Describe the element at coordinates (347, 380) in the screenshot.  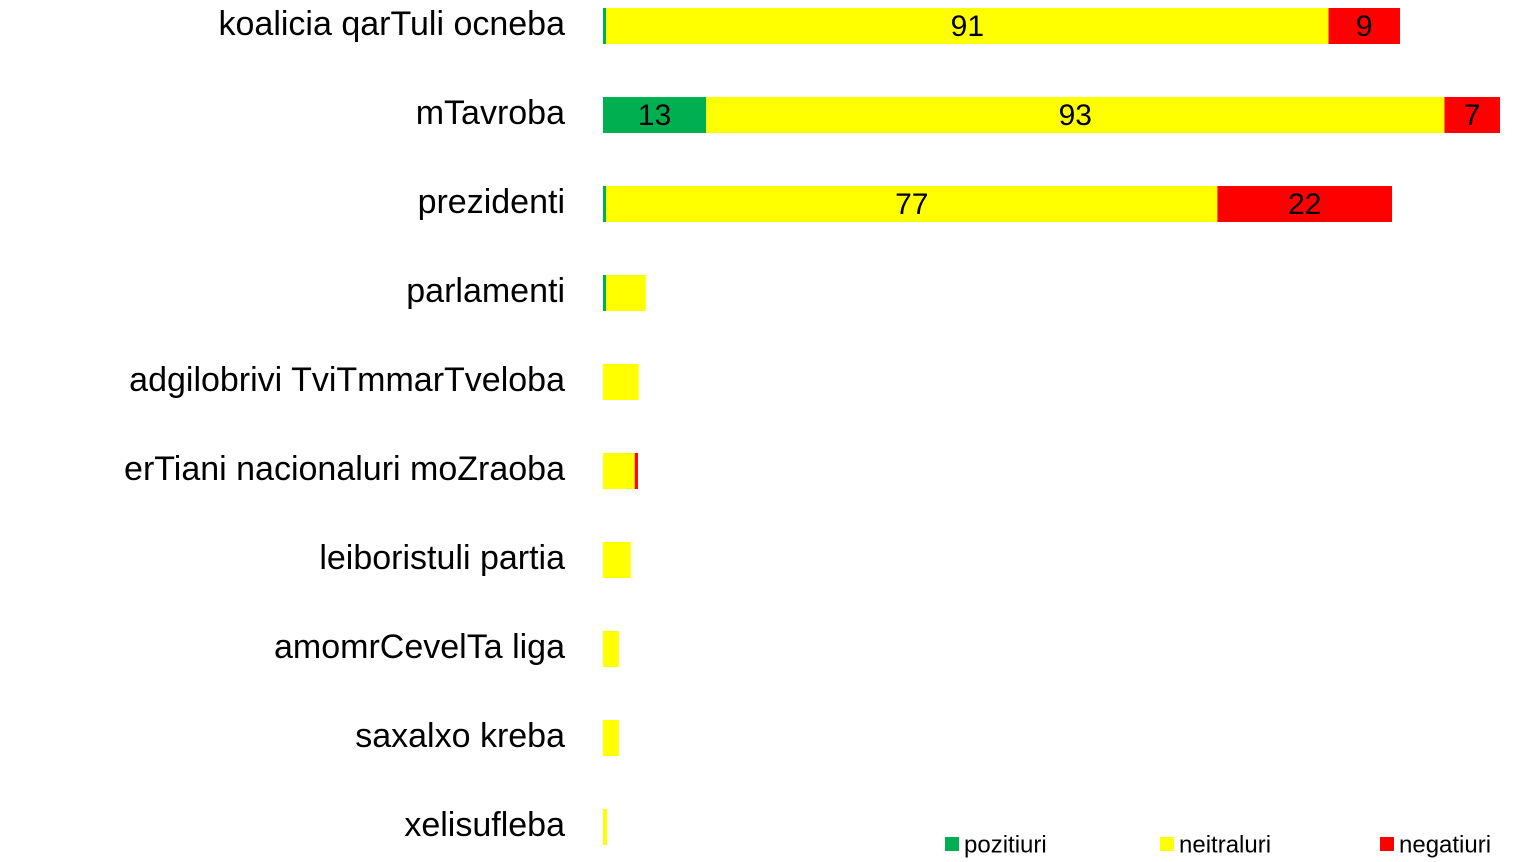
I see `category-label: adgilobrivi TviTmmarTveloba` at that location.